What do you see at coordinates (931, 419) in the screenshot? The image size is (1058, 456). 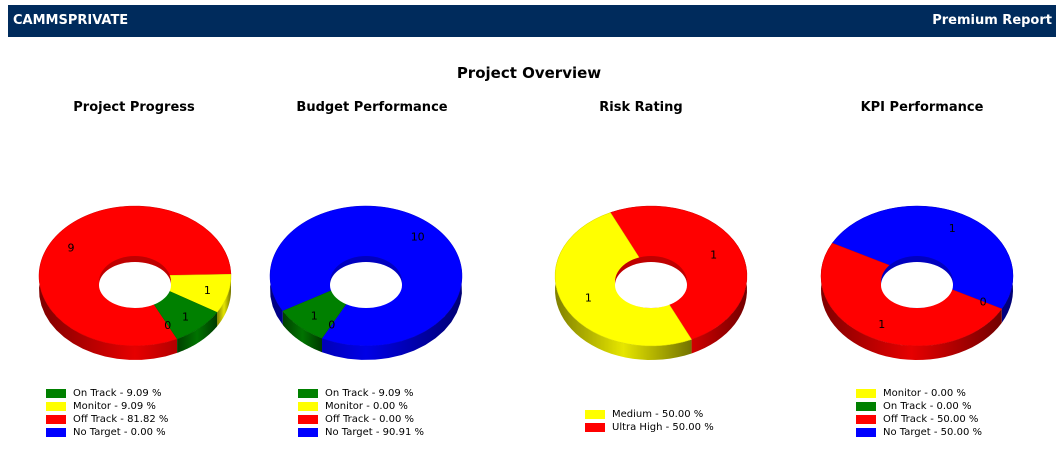 I see `legend-label: Off Track - 50.00 %` at bounding box center [931, 419].